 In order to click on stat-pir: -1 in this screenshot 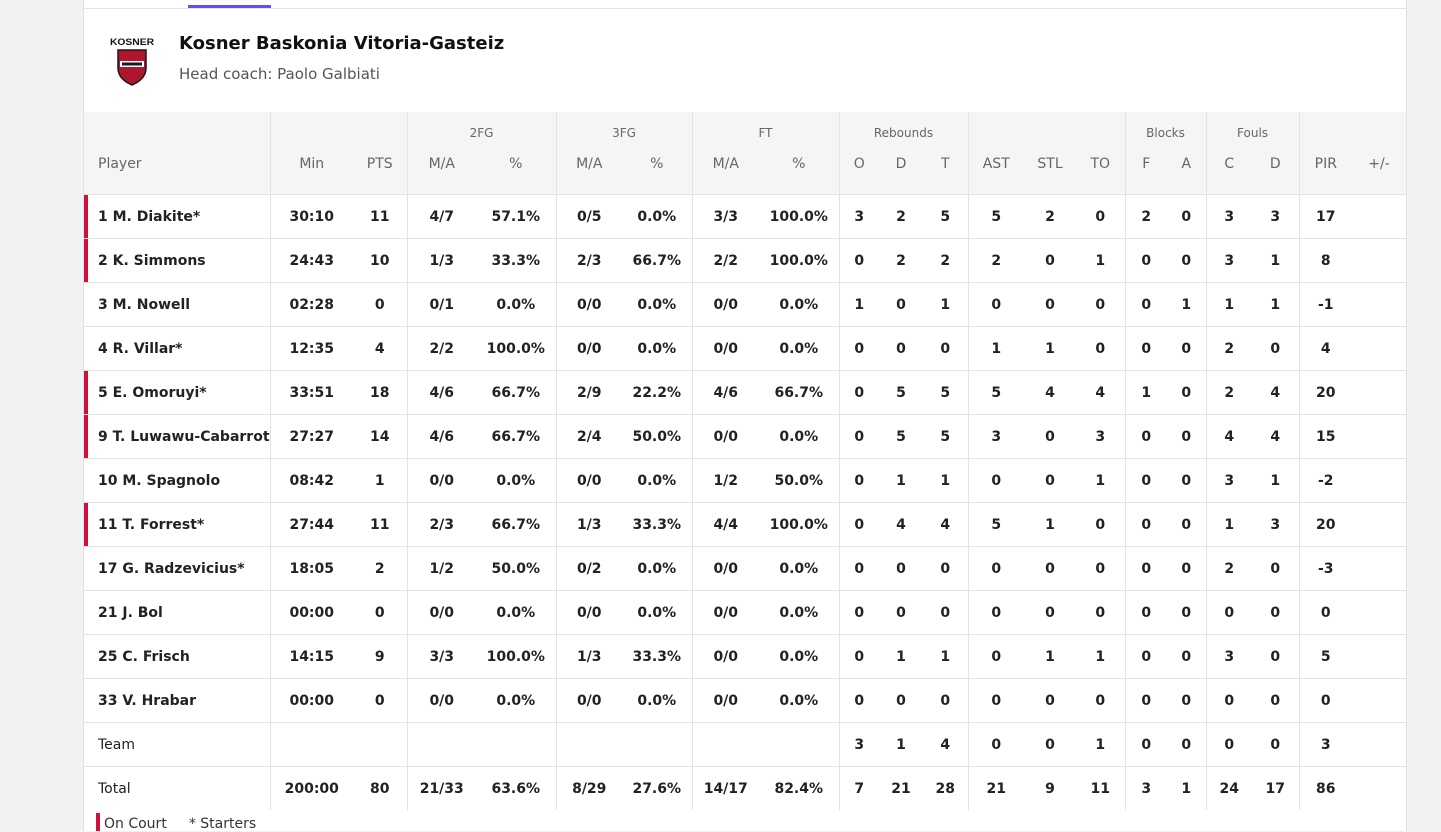, I will do `click(1325, 304)`.